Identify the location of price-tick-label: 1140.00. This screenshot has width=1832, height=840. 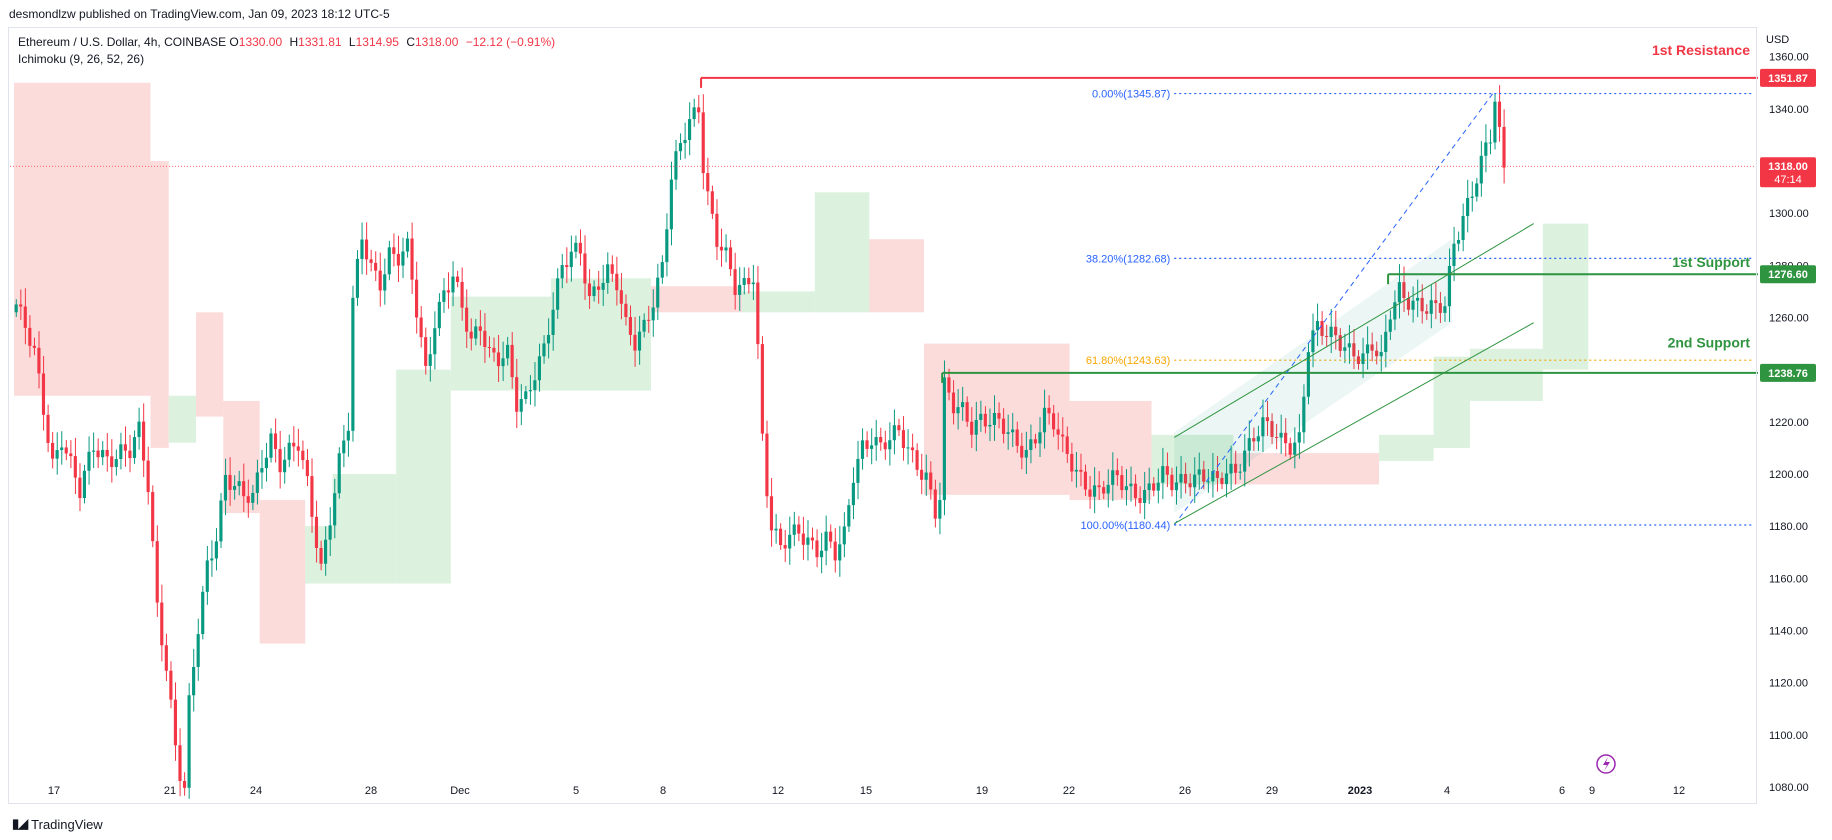
(1788, 631).